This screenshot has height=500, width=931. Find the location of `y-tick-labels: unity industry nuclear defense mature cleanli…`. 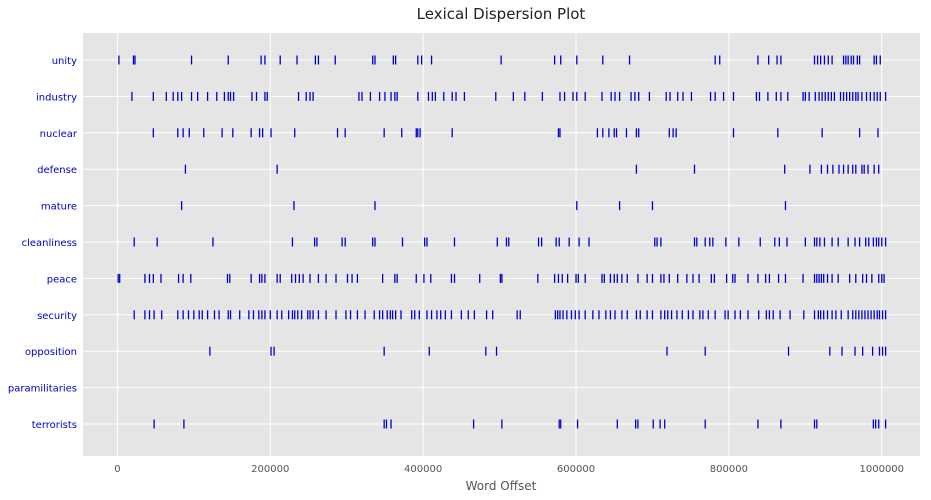

y-tick-labels: unity industry nuclear defense mature cleanli… is located at coordinates (43, 243).